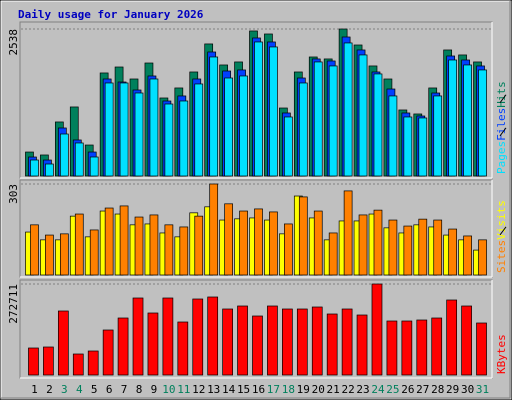 This screenshot has height=400, width=512. Describe the element at coordinates (318, 389) in the screenshot. I see `x-tick-label: 20` at that location.